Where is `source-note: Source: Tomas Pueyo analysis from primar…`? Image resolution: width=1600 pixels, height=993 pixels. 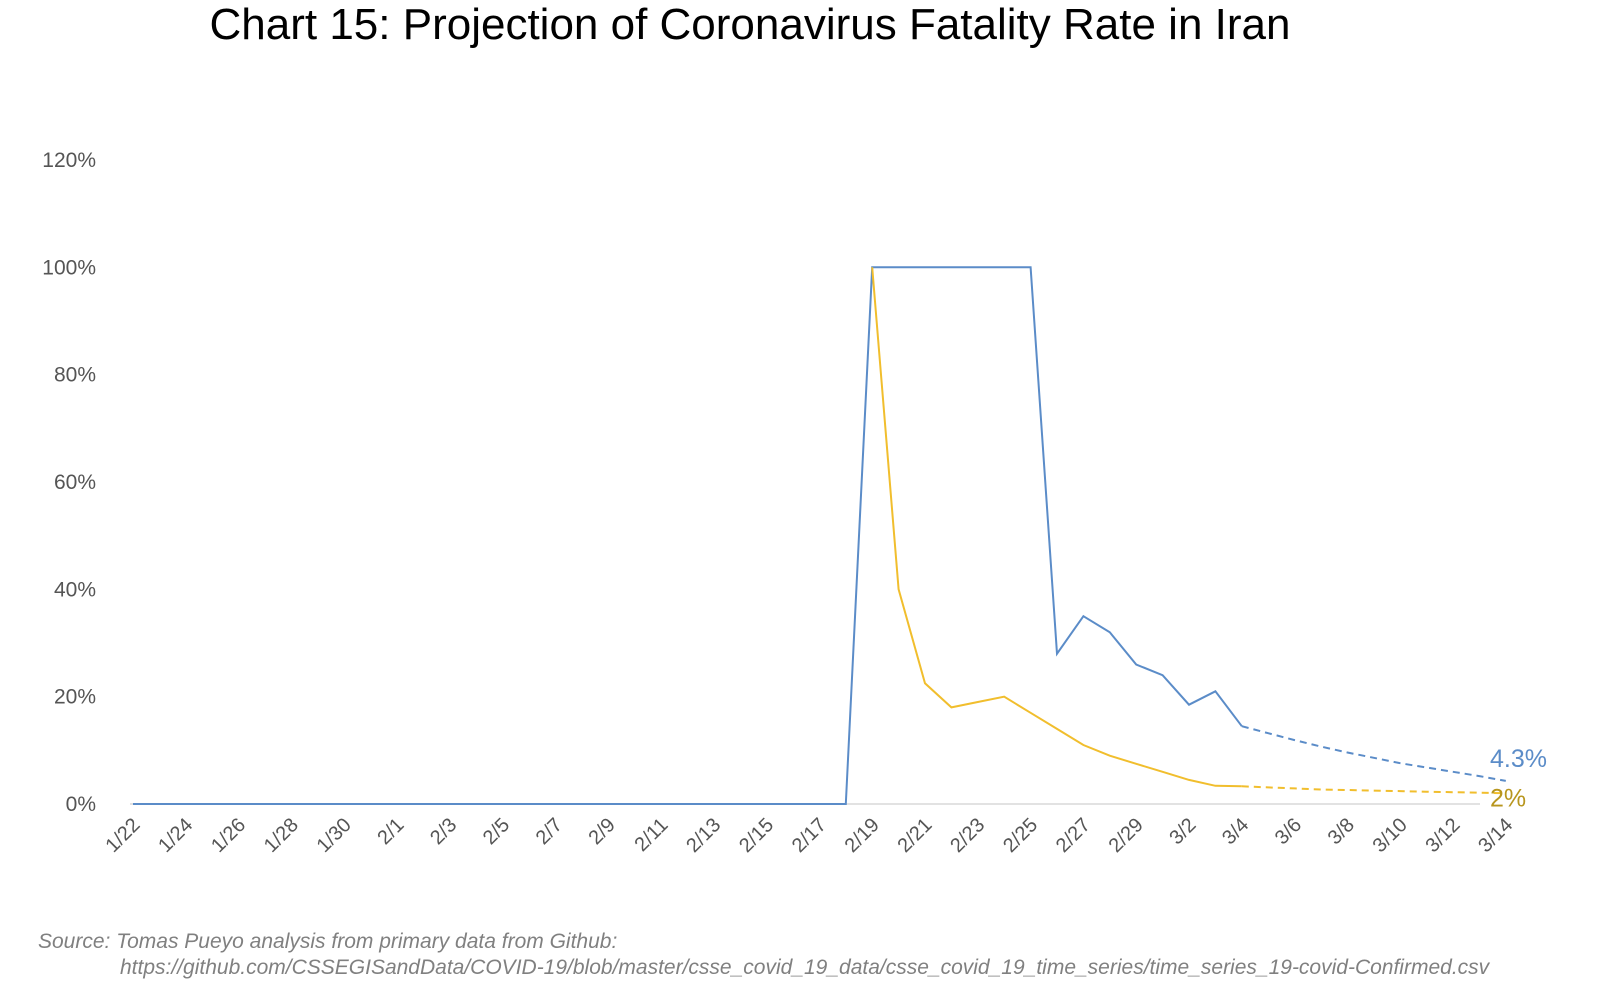 source-note: Source: Tomas Pueyo analysis from primar… is located at coordinates (328, 941).